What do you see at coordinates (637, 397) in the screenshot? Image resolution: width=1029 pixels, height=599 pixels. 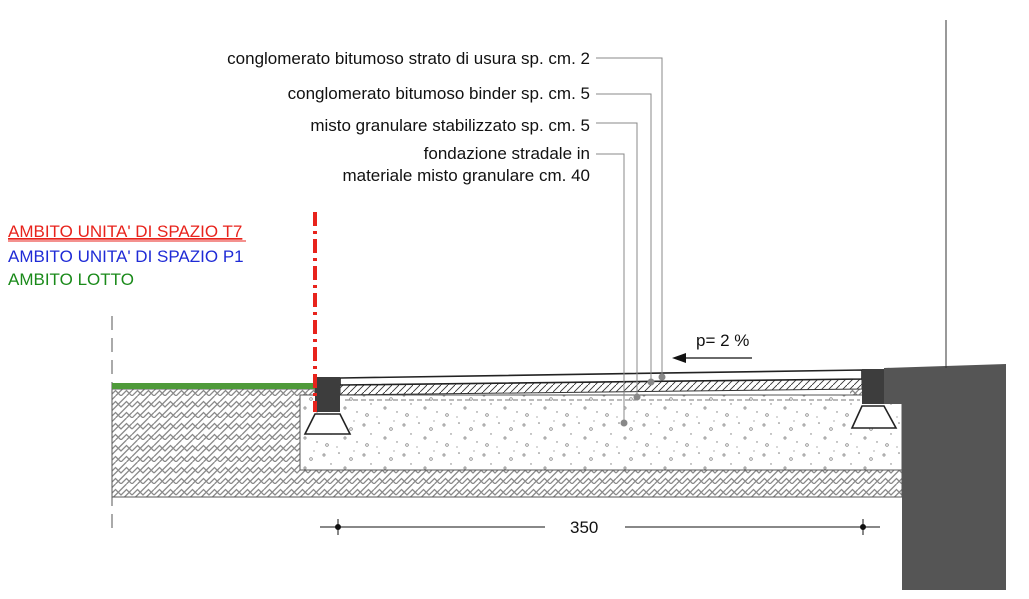 I see `leader-dot-stabilized` at bounding box center [637, 397].